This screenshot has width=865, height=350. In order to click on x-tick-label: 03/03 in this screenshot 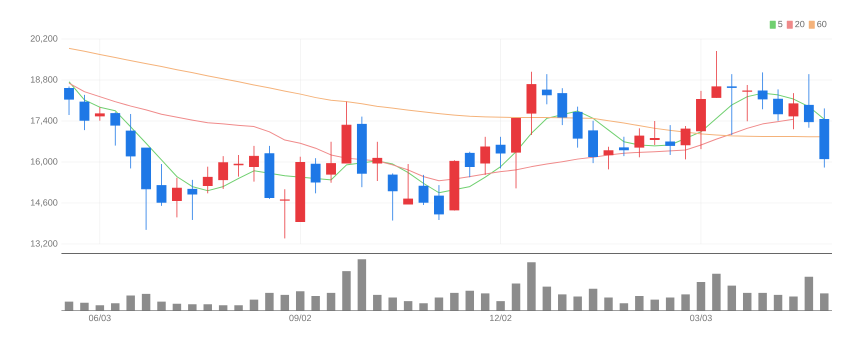, I will do `click(701, 318)`.